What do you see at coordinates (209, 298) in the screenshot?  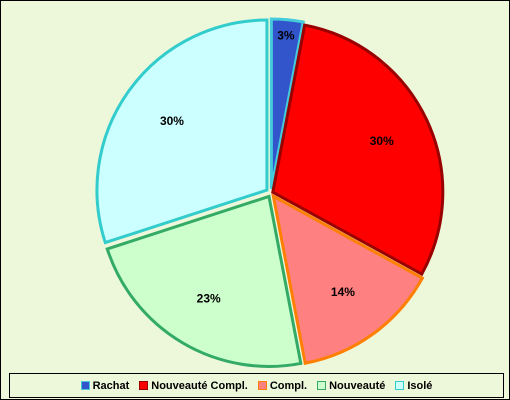 I see `slice-label-3: 23%` at bounding box center [209, 298].